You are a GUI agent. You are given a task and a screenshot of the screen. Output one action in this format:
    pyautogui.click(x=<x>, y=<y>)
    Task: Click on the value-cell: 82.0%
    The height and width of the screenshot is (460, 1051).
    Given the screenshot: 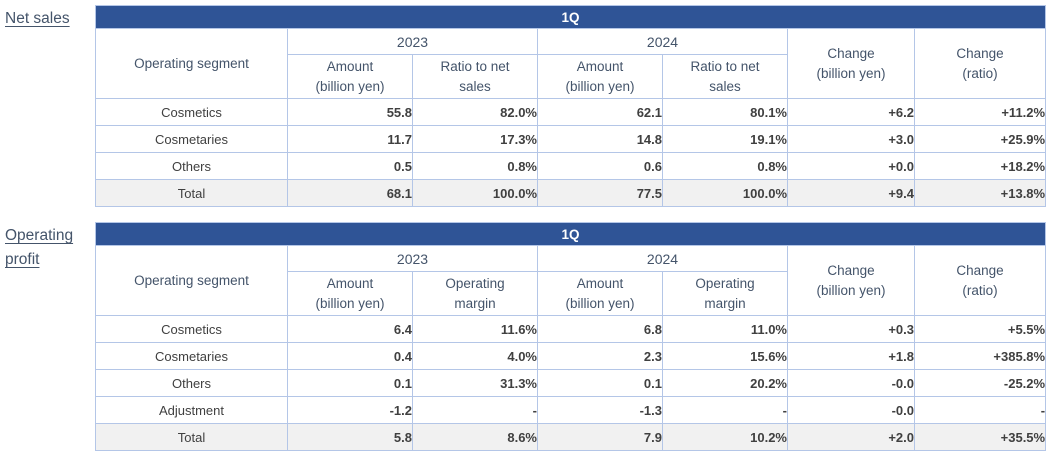 What is the action you would take?
    pyautogui.click(x=475, y=112)
    